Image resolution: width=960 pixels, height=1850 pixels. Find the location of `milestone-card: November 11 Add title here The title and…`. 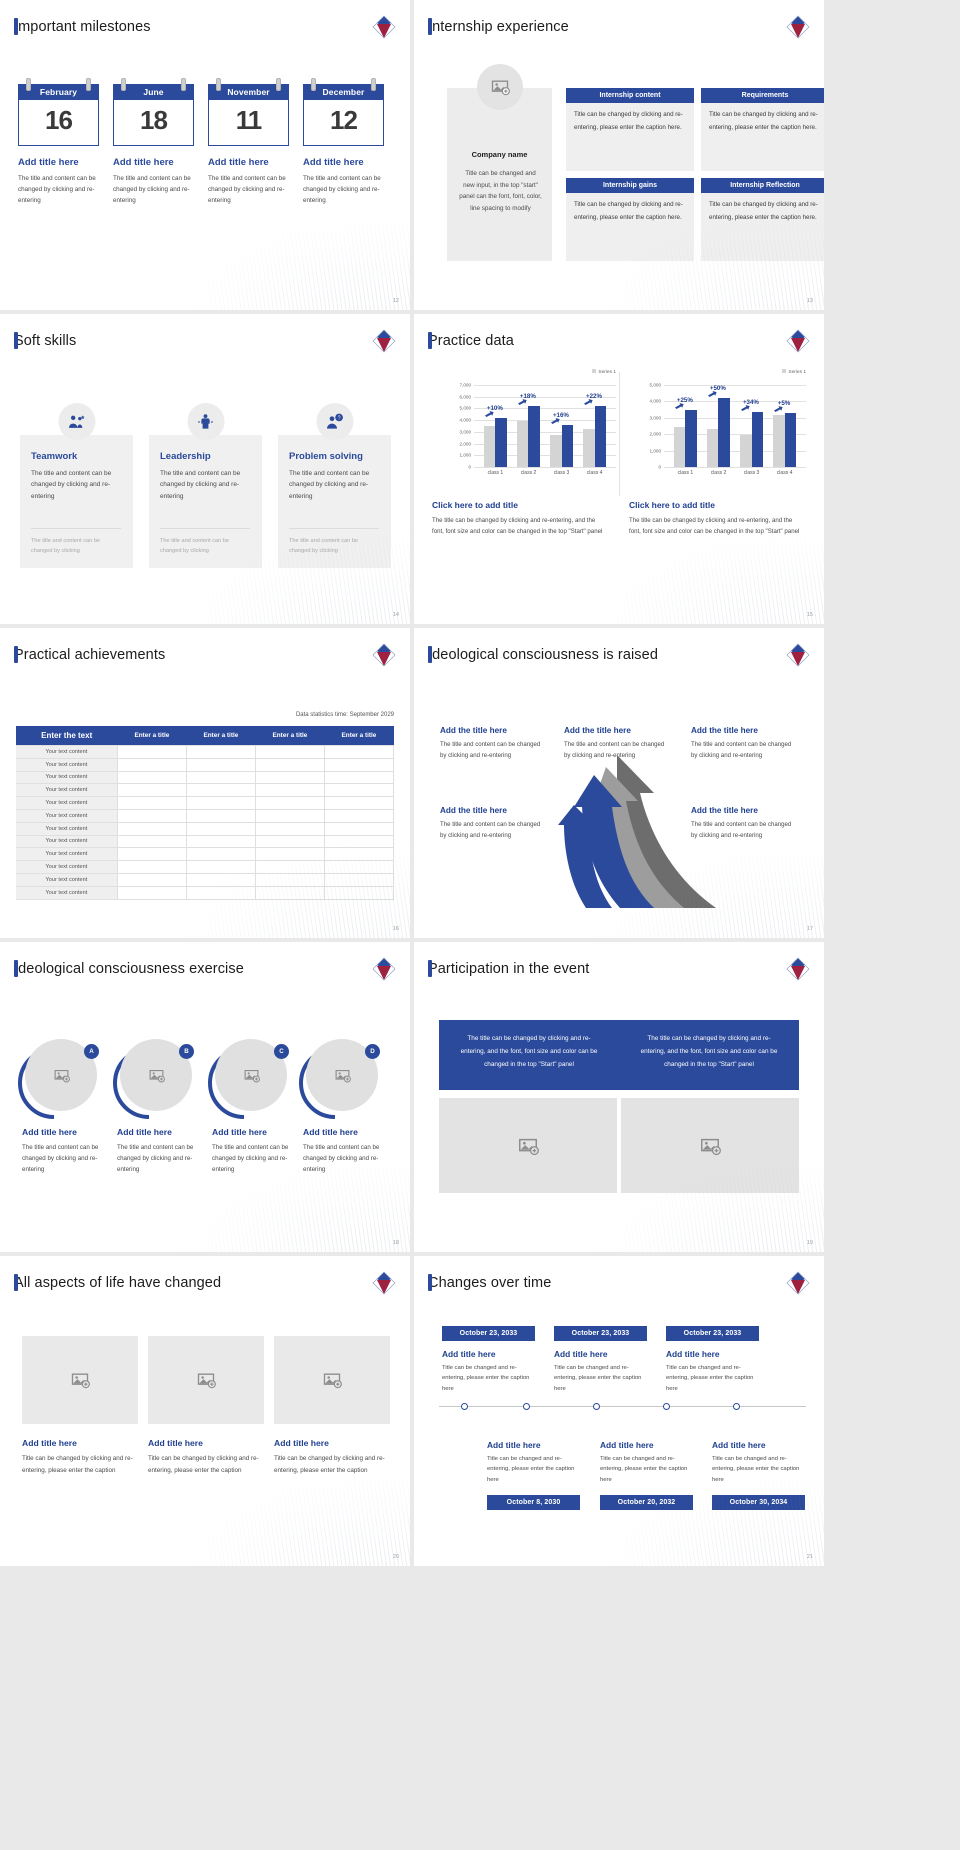

milestone-card: November 11 Add title here The title and… is located at coordinates (248, 142).